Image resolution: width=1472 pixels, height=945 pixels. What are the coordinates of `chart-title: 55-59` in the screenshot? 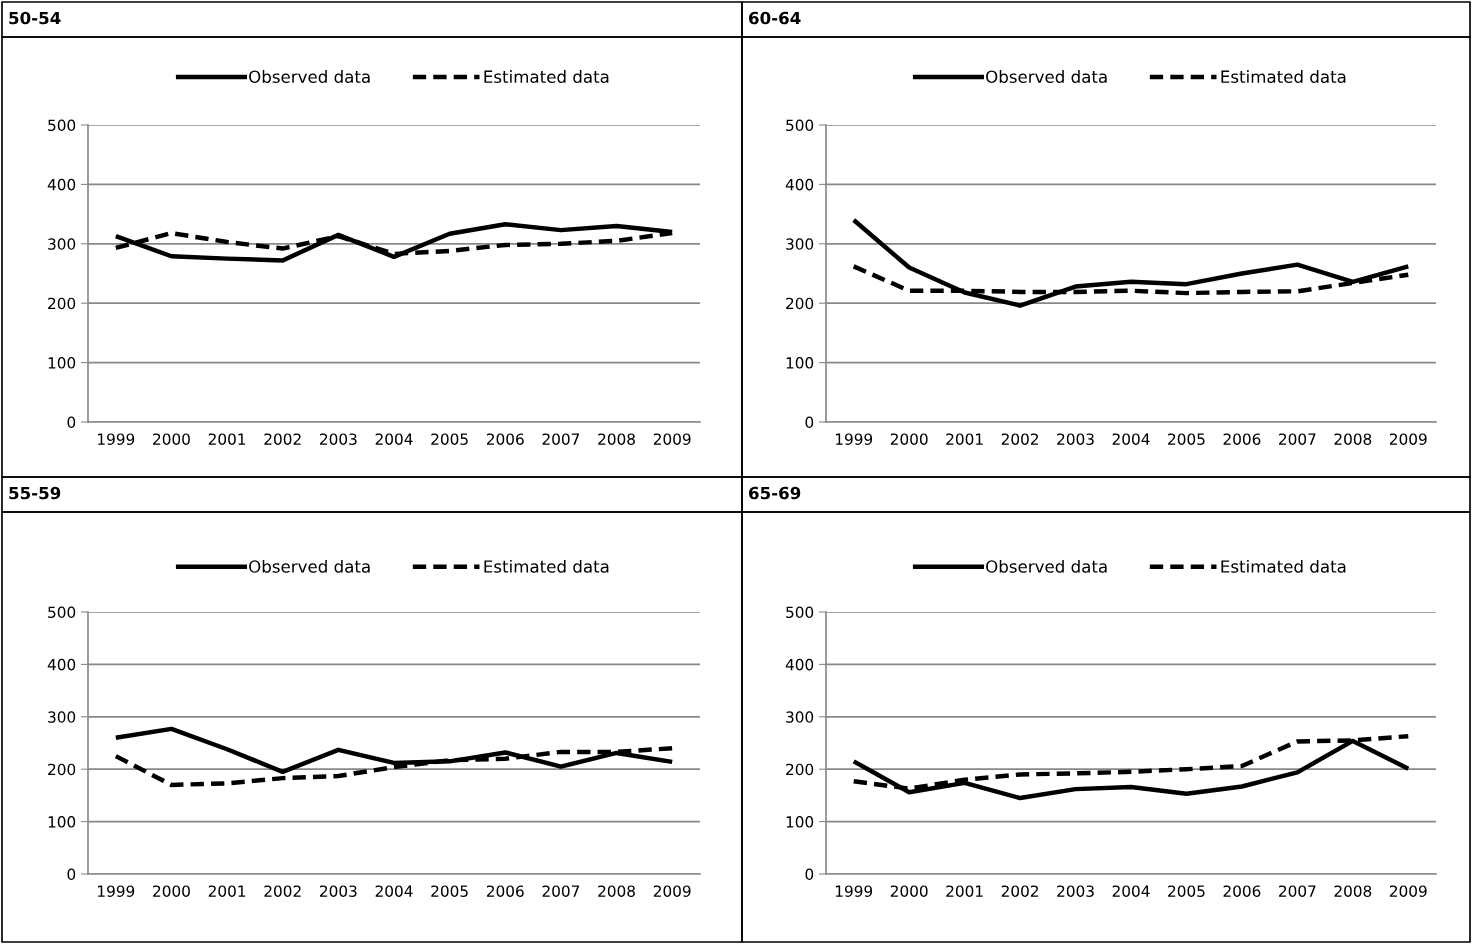 It's located at (35, 493).